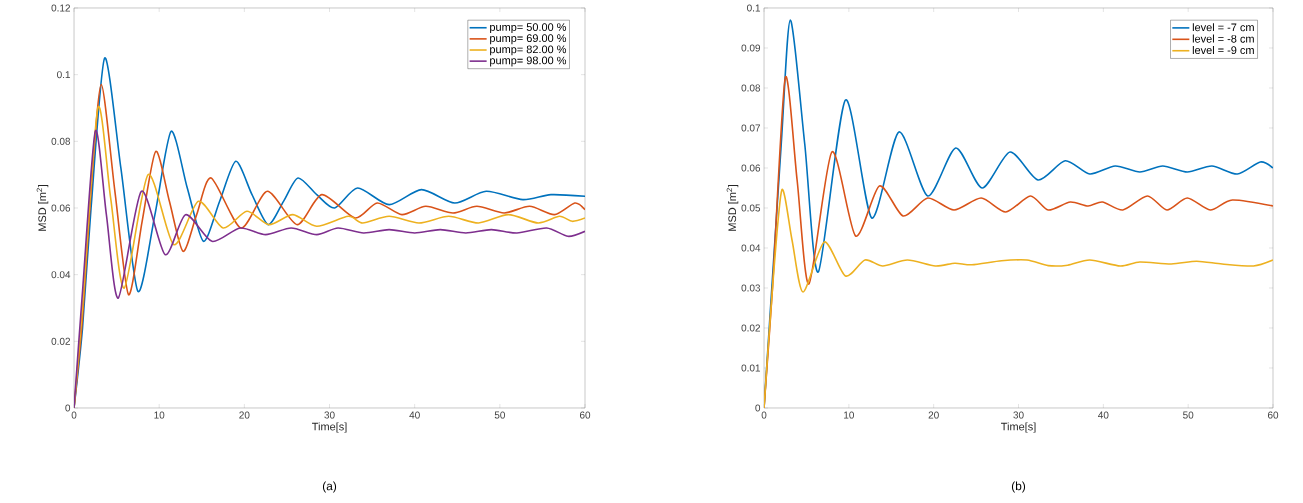  Describe the element at coordinates (60, 8) in the screenshot. I see `y-tick-label: 0.12` at that location.